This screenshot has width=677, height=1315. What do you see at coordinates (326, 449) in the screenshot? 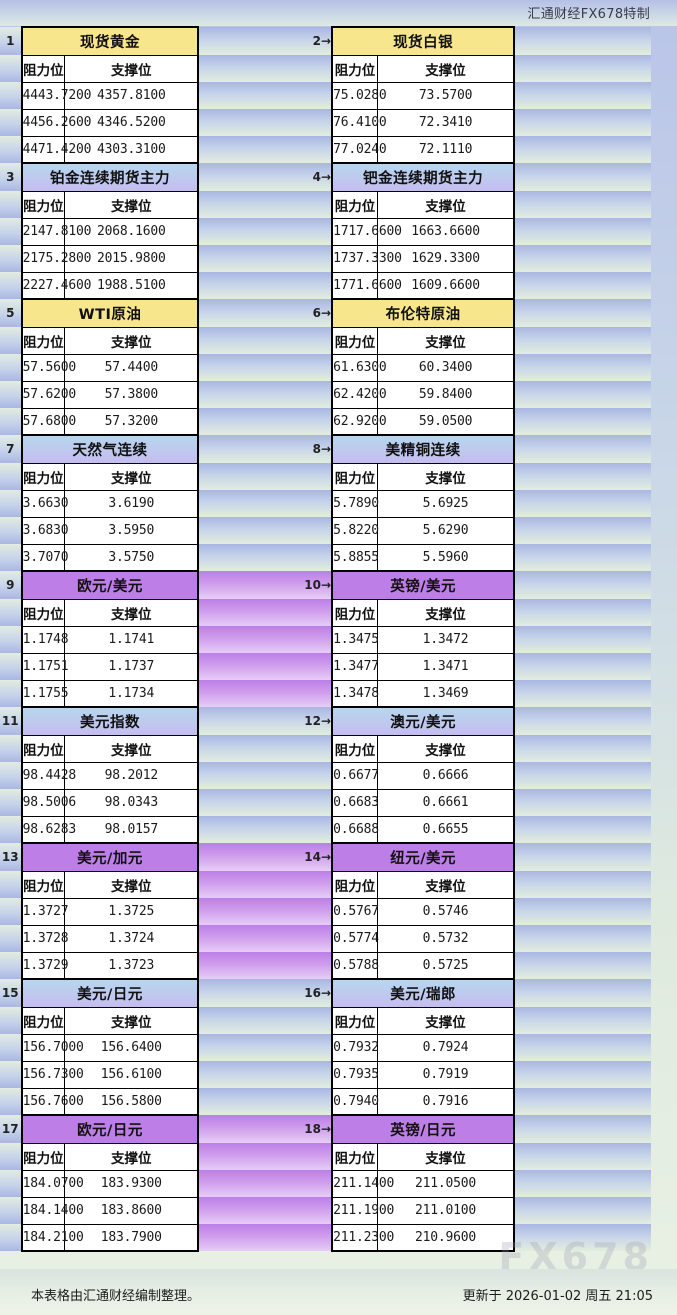
I see `arrow-icon: →` at bounding box center [326, 449].